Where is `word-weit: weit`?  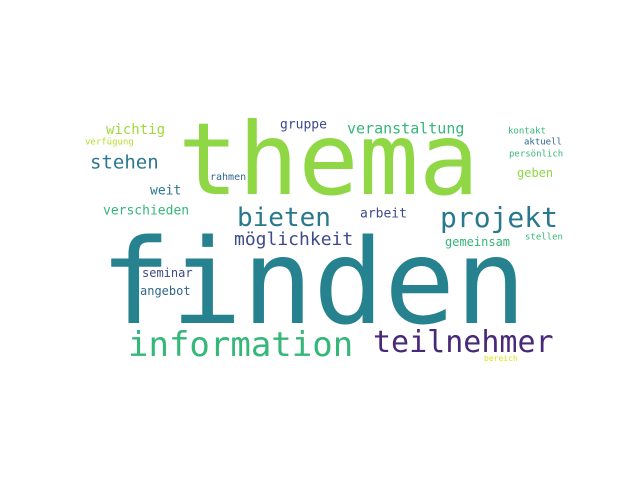 word-weit: weit is located at coordinates (166, 191).